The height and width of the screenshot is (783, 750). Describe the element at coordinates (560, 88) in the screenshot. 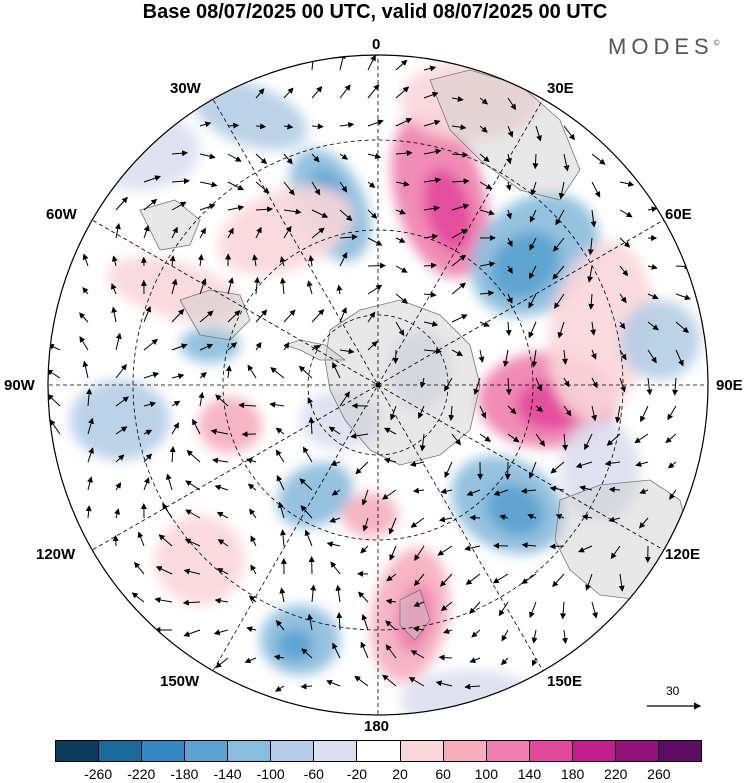

I see `label-30e: 30E` at that location.